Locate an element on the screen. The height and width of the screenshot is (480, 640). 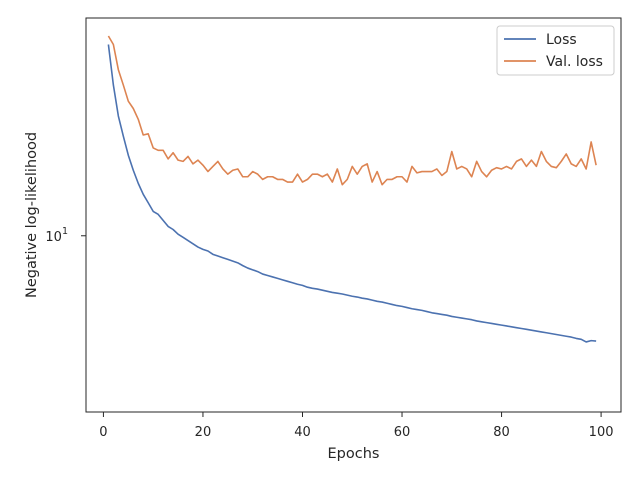
x-tick-label: 100 is located at coordinates (601, 432).